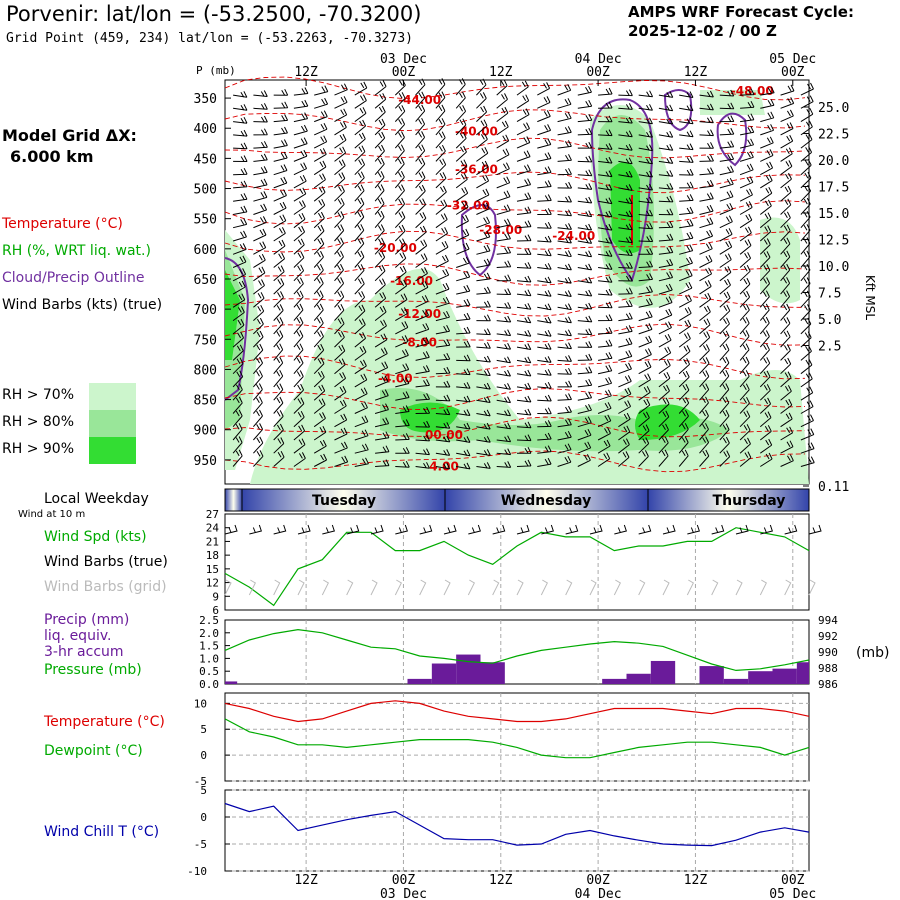  Describe the element at coordinates (38, 449) in the screenshot. I see `rh-90-label: RH > 90%` at that location.